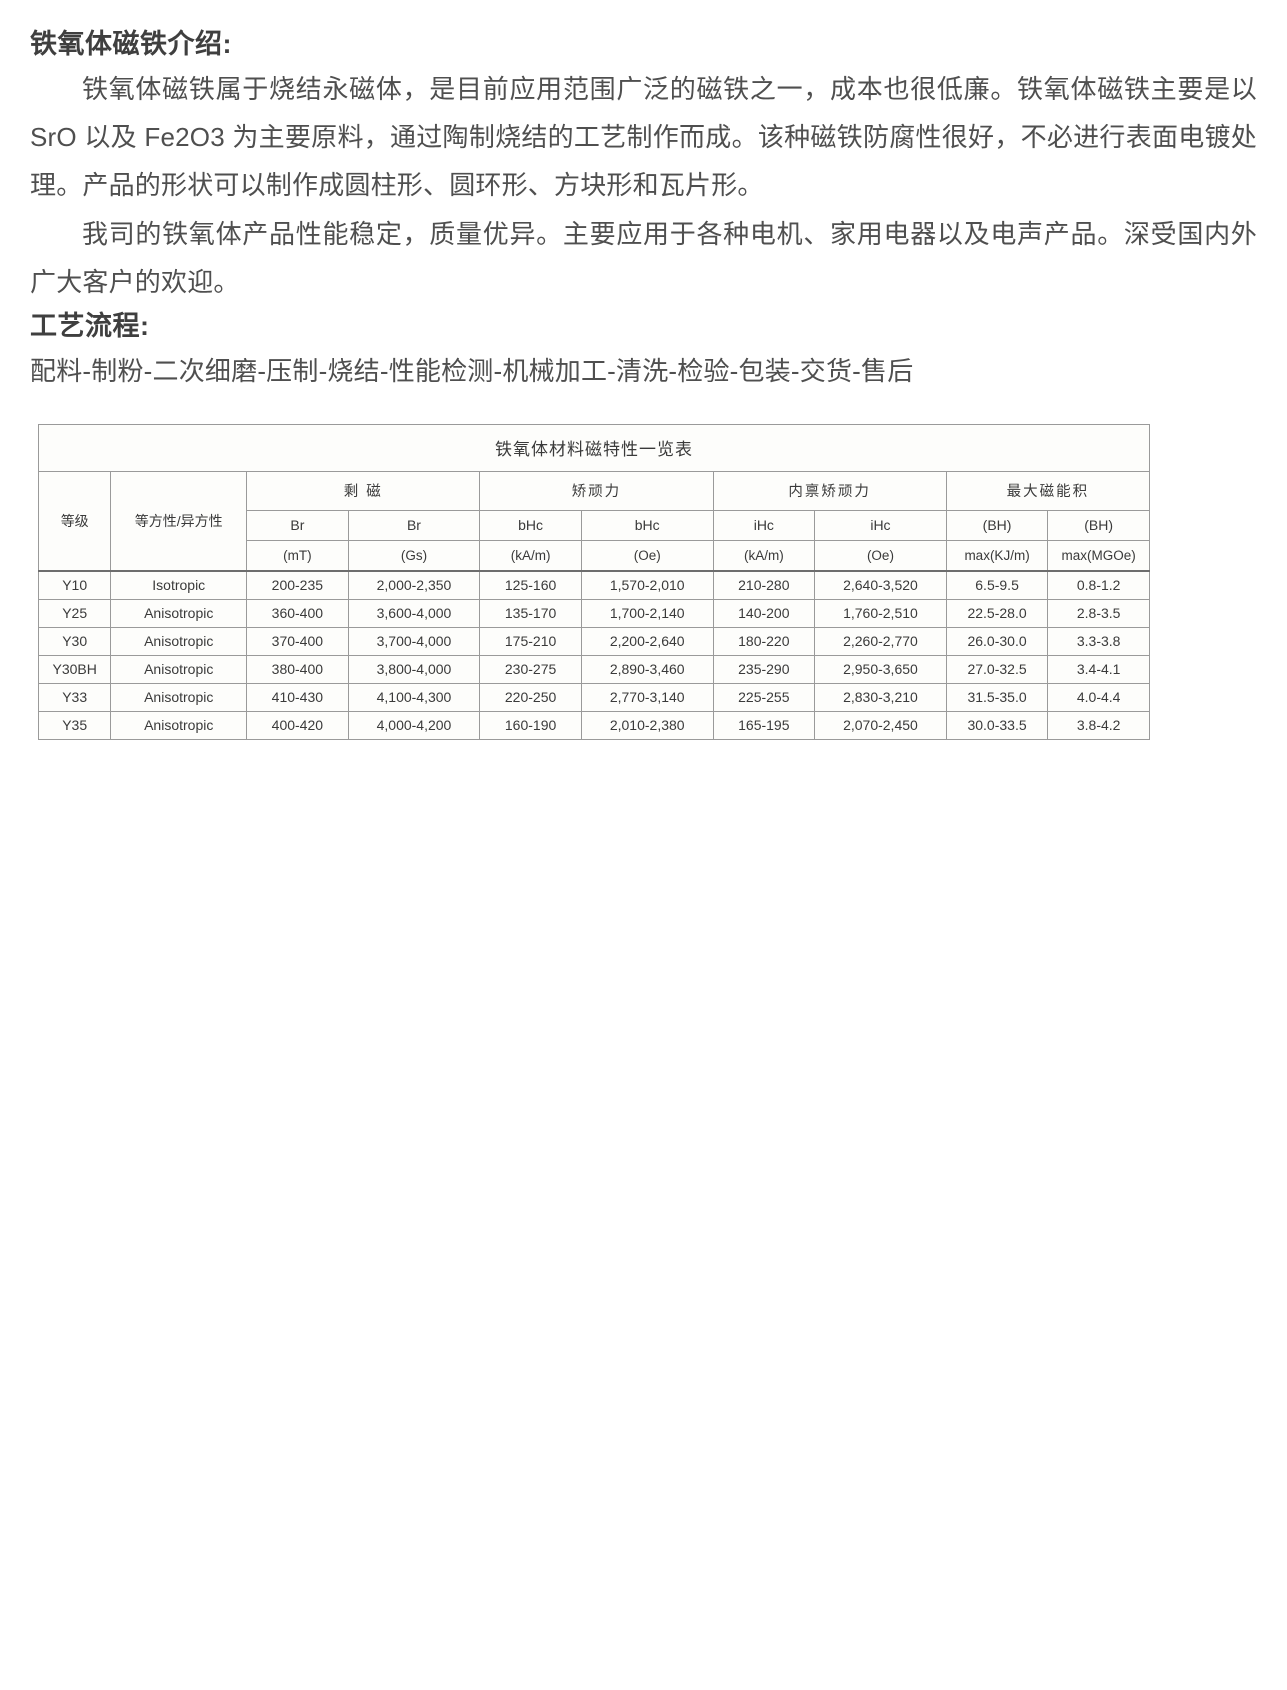 This screenshot has height=1690, width=1287. Describe the element at coordinates (74, 697) in the screenshot. I see `table-cell: Y33` at that location.